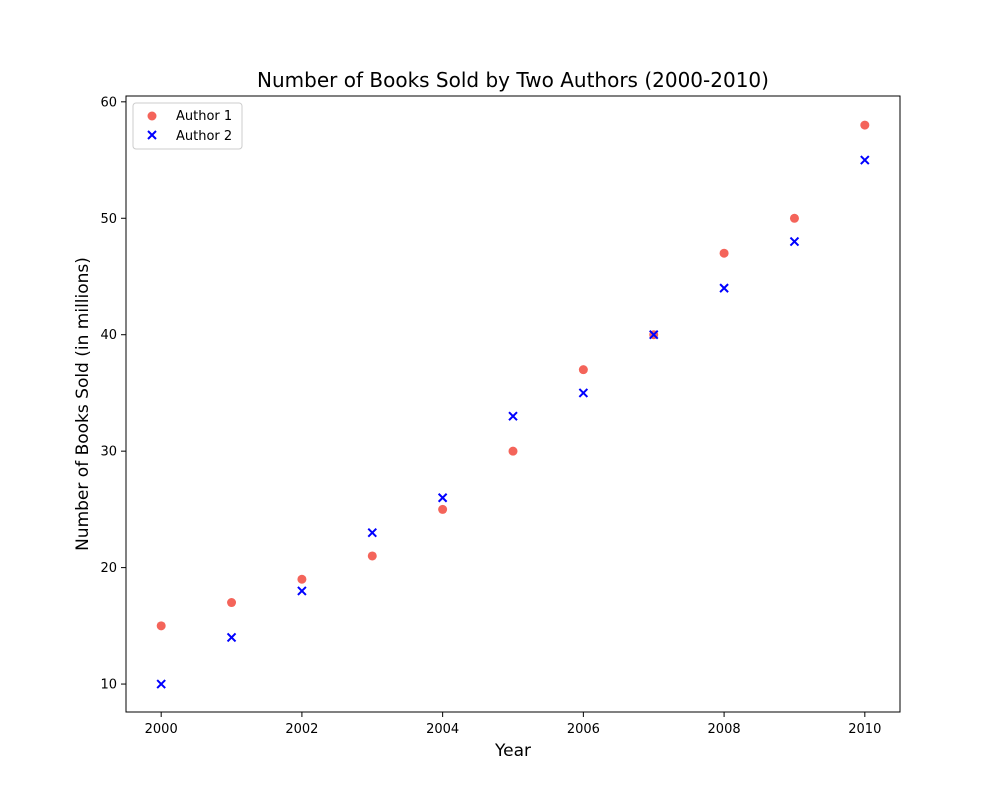 The width and height of the screenshot is (1000, 800). I want to click on legend: Author 1 Author 2, so click(187, 126).